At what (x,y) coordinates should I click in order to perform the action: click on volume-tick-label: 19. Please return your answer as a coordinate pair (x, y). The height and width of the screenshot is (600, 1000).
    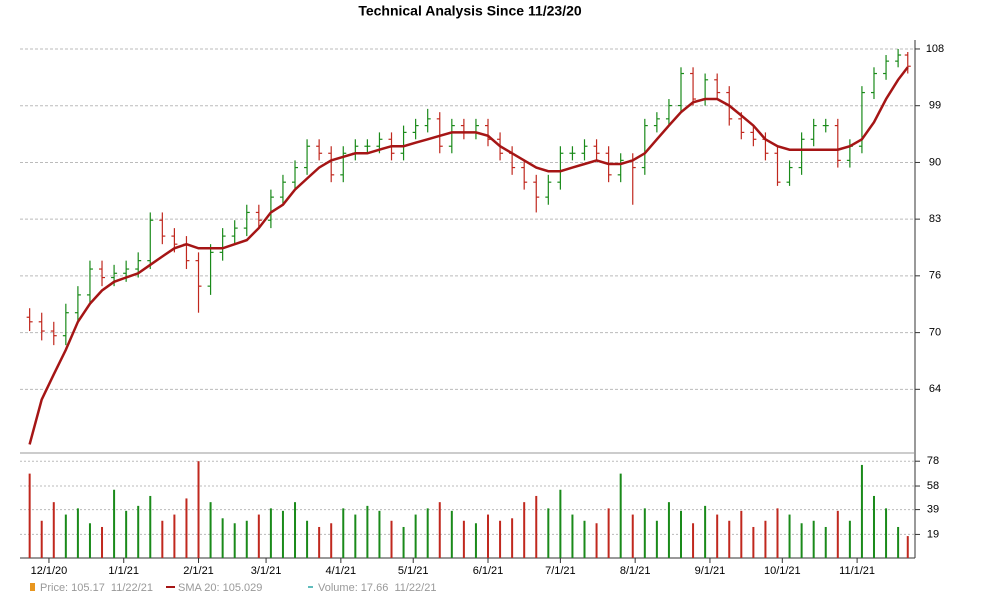
    Looking at the image, I should click on (933, 534).